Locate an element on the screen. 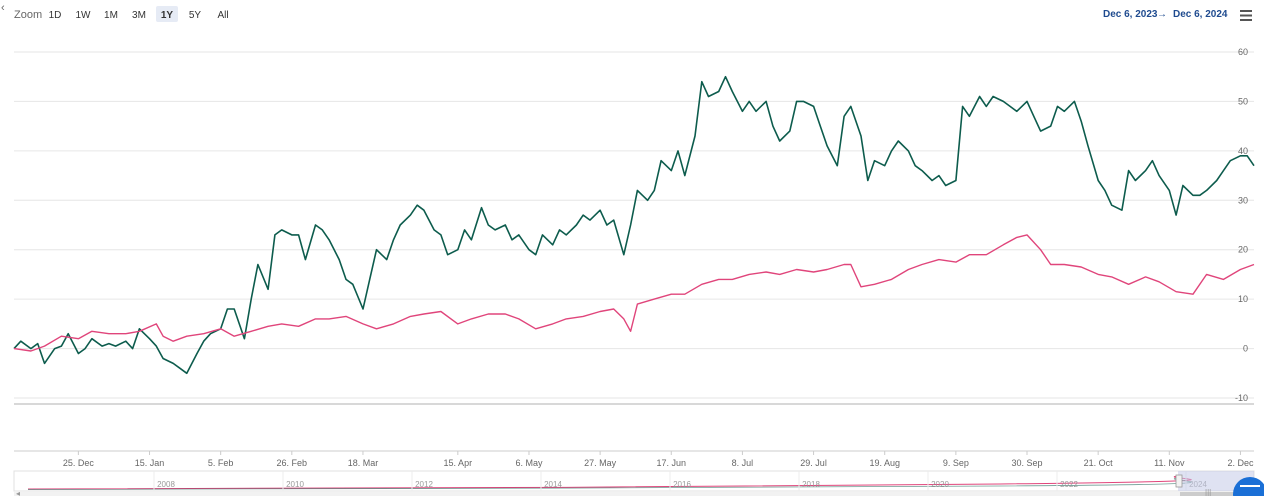 This screenshot has width=1264, height=496. zoom-button-1m: 1M is located at coordinates (111, 14).